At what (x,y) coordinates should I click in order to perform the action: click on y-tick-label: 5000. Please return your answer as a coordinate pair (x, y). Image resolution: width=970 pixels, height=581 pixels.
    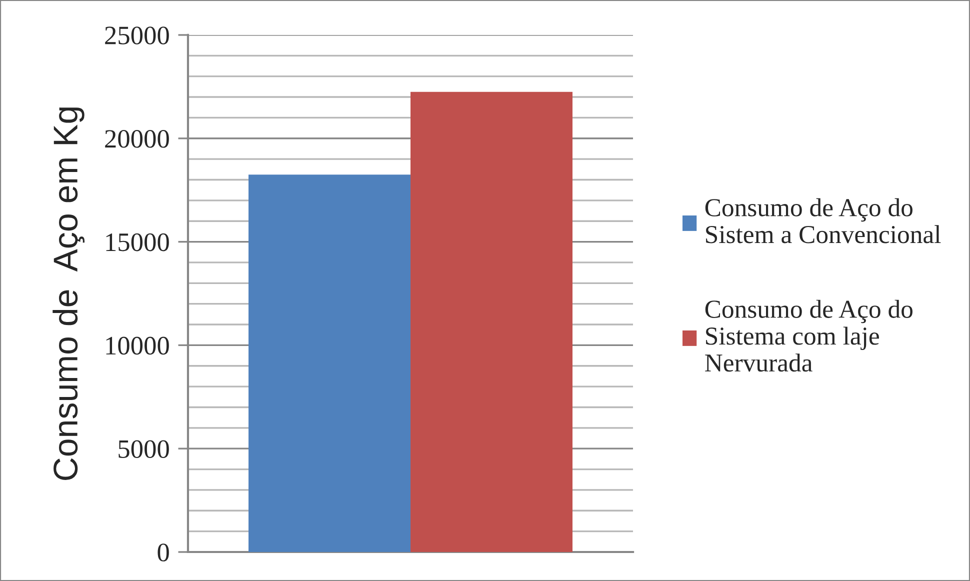
    Looking at the image, I should click on (143, 449).